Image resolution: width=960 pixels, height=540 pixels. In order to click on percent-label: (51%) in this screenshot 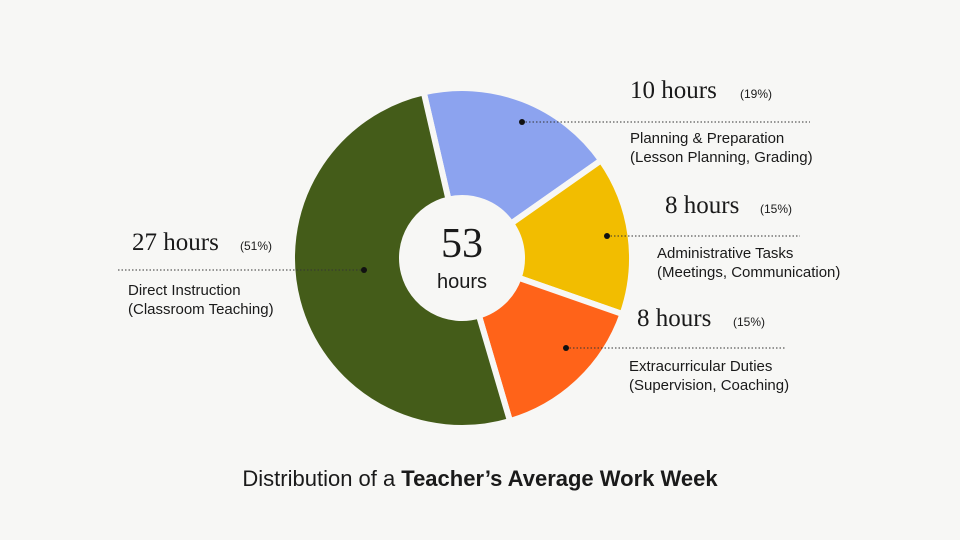, I will do `click(256, 246)`.